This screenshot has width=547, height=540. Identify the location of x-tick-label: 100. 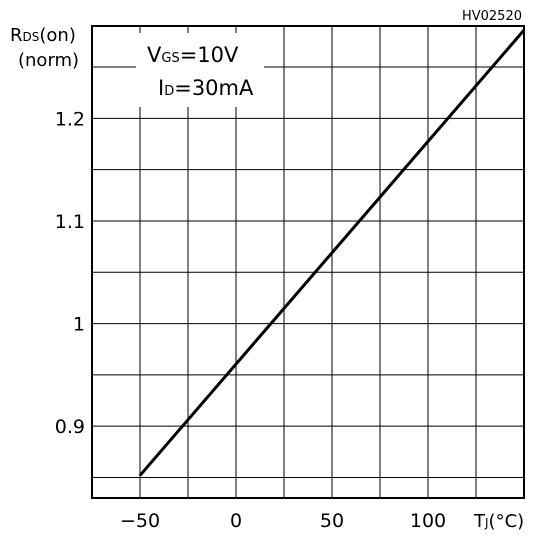
(428, 521).